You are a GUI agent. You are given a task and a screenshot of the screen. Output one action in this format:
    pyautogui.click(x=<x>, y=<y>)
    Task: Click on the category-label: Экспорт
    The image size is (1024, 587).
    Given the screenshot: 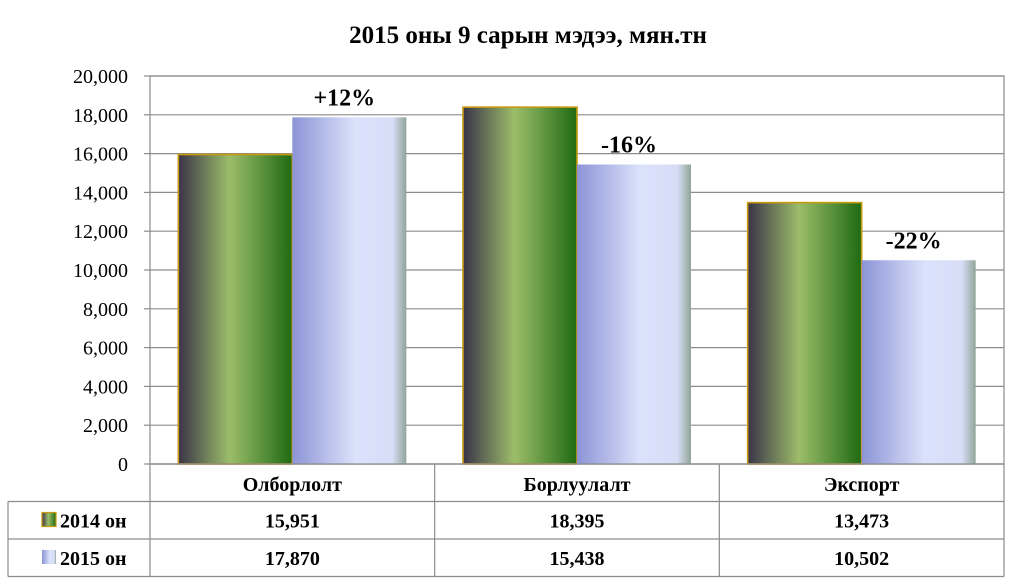 What is the action you would take?
    pyautogui.click(x=862, y=485)
    